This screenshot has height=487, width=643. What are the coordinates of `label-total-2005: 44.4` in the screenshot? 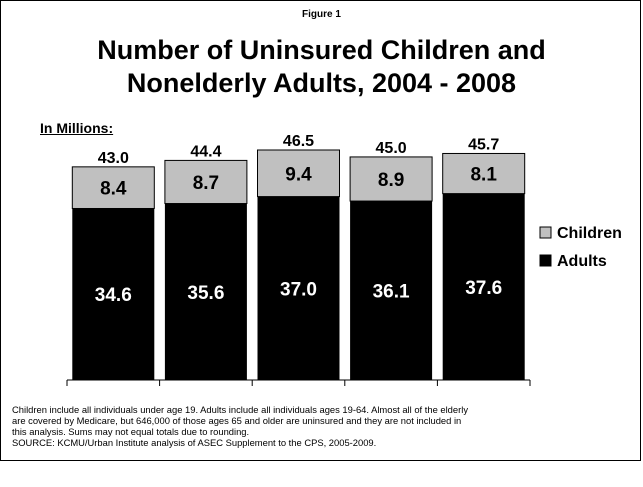 It's located at (205, 151).